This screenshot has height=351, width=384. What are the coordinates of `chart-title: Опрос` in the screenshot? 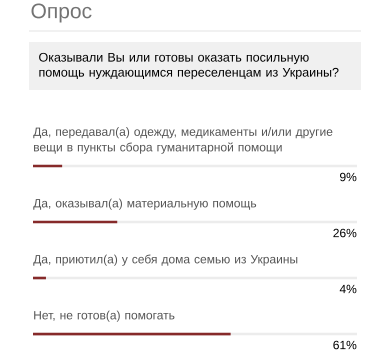 It's located at (62, 13).